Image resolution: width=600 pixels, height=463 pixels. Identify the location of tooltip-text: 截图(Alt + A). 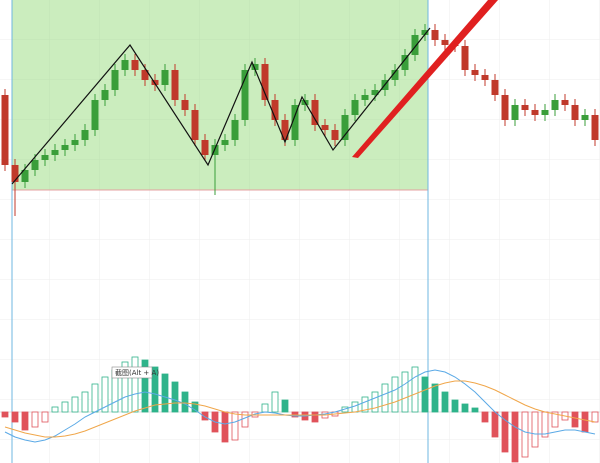
(137, 372).